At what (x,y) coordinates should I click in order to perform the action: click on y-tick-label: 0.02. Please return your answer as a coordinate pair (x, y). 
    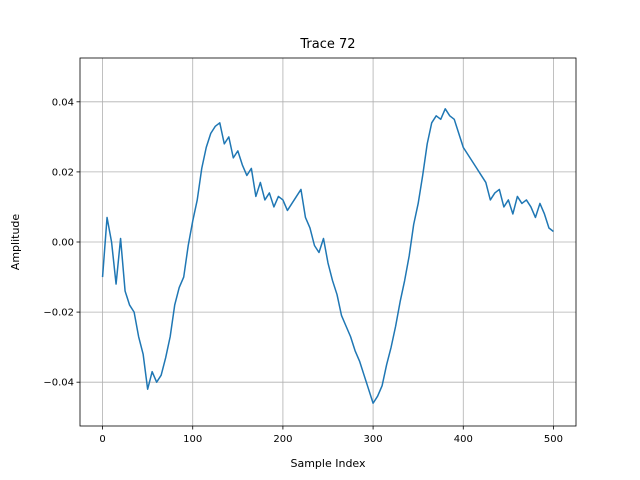
    Looking at the image, I should click on (63, 172).